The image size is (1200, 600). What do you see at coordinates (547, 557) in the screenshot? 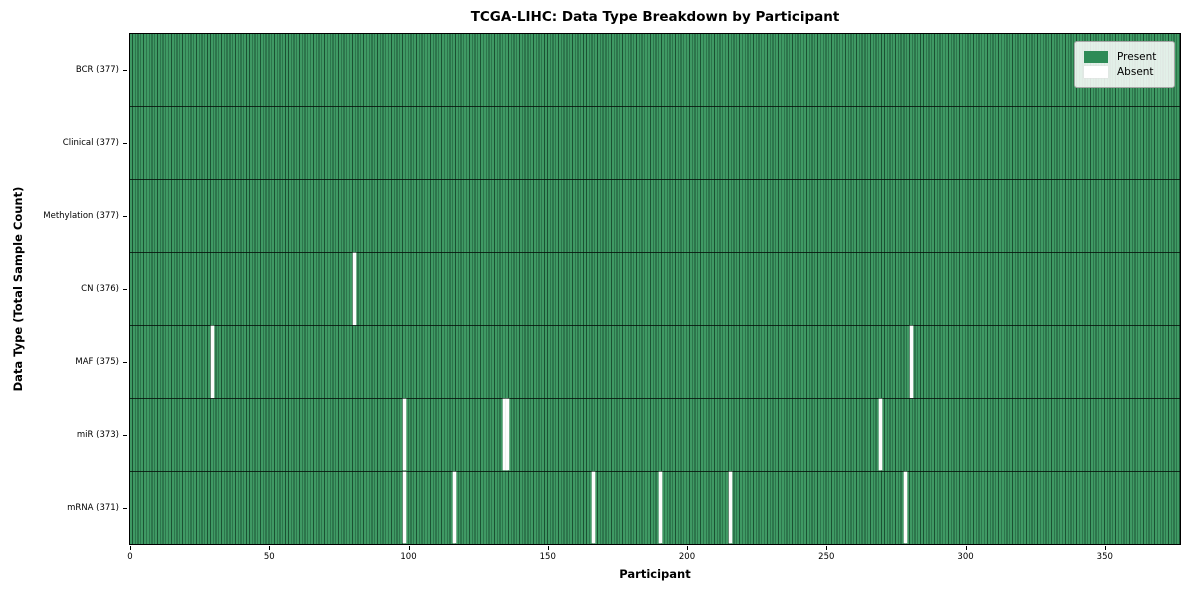
I see `x-axis-tick-label: 150` at bounding box center [547, 557].